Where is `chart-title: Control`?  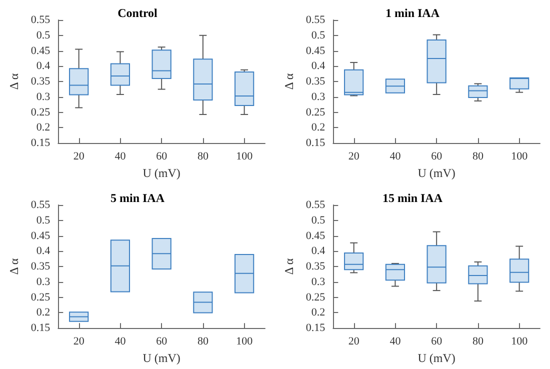
chart-title: Control is located at coordinates (138, 13).